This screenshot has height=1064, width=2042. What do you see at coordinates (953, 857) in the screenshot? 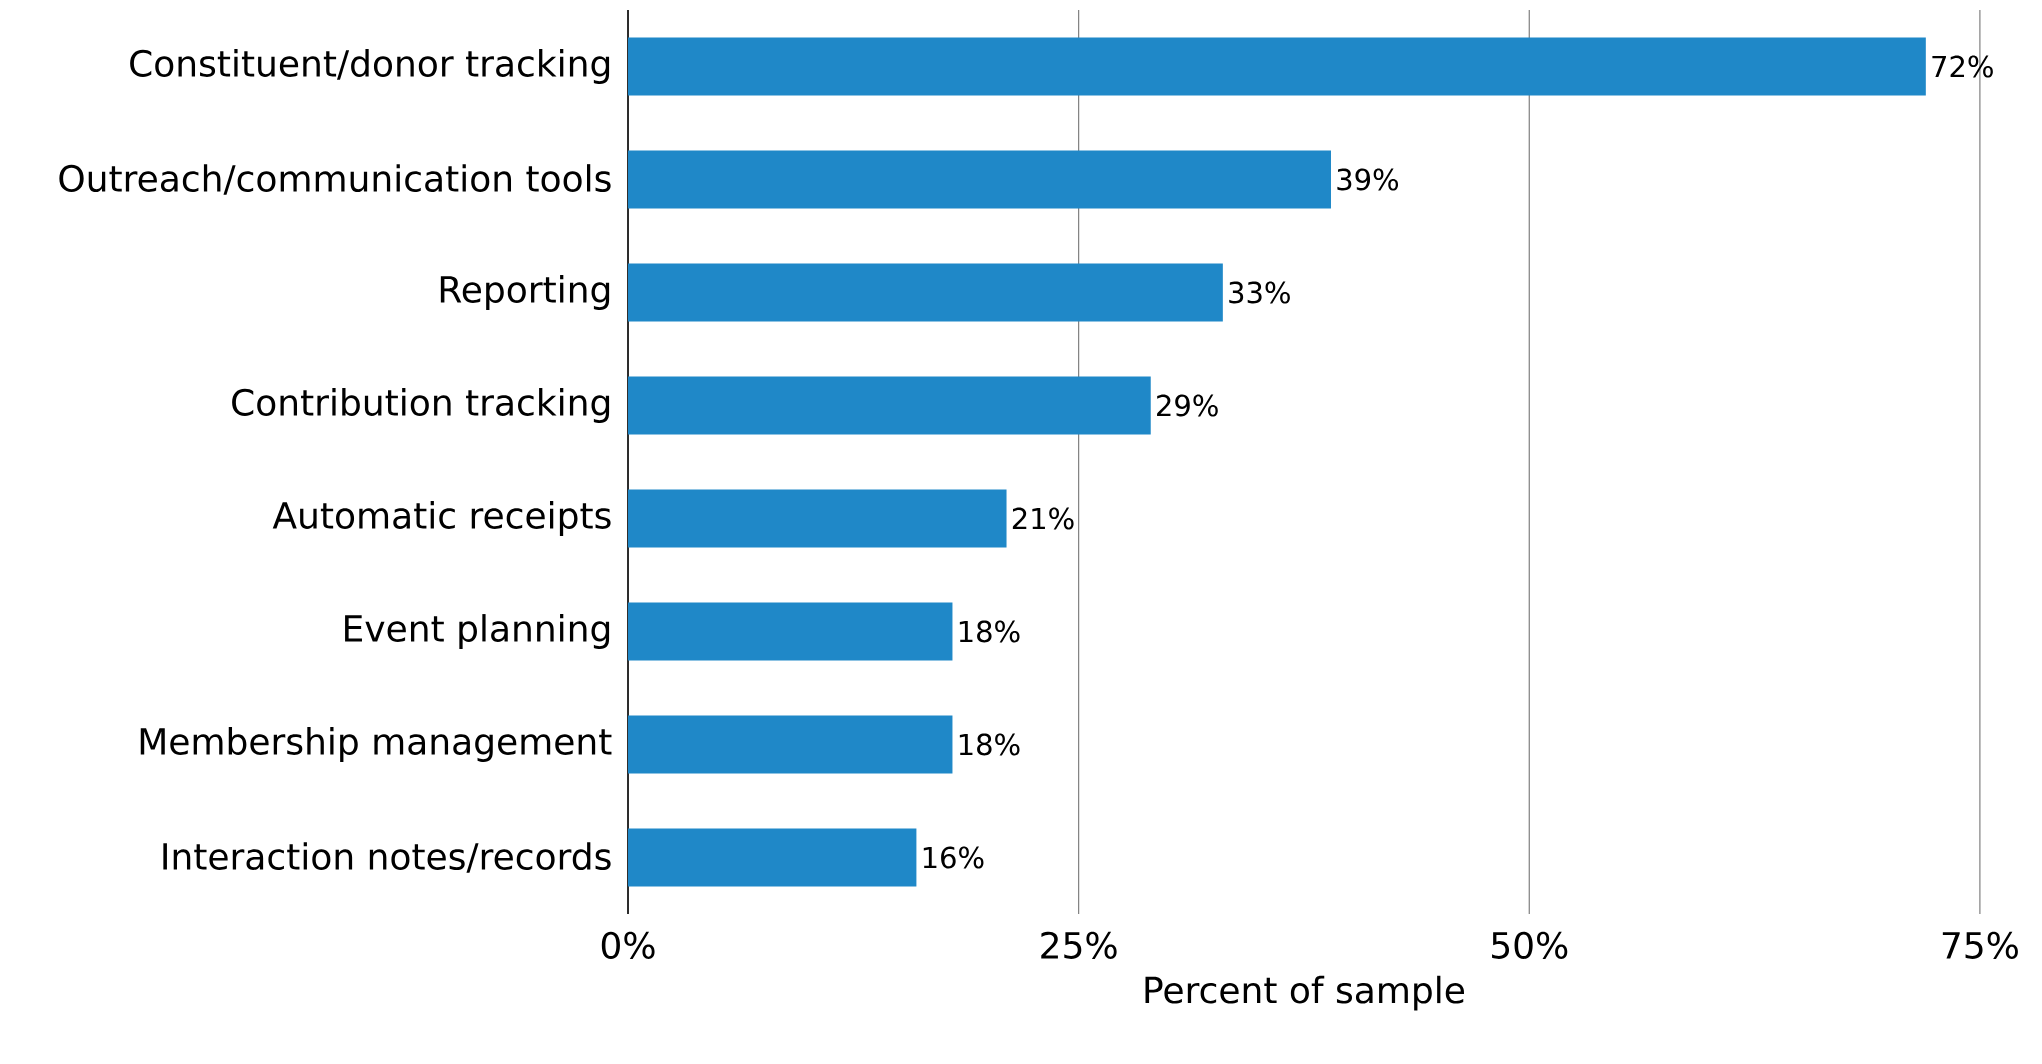
I see `data-label: 16%` at bounding box center [953, 857].